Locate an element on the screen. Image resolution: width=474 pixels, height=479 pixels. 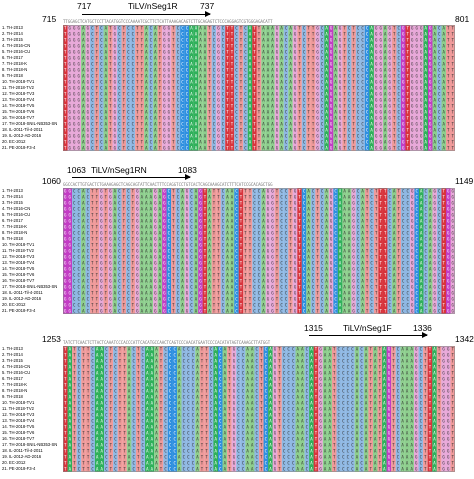
sequence-name: 18. IL-2011-Til-4-2011 is located at coordinates (22, 129).